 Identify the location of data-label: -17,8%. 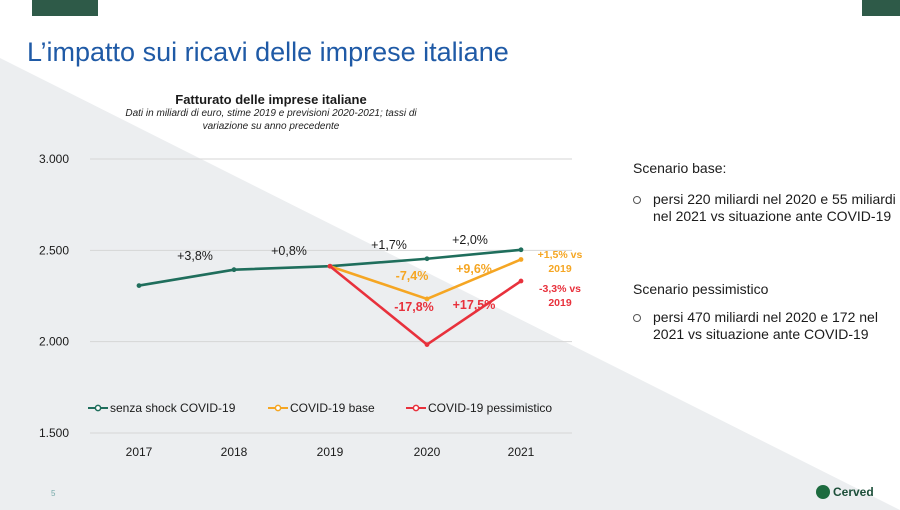
(414, 307).